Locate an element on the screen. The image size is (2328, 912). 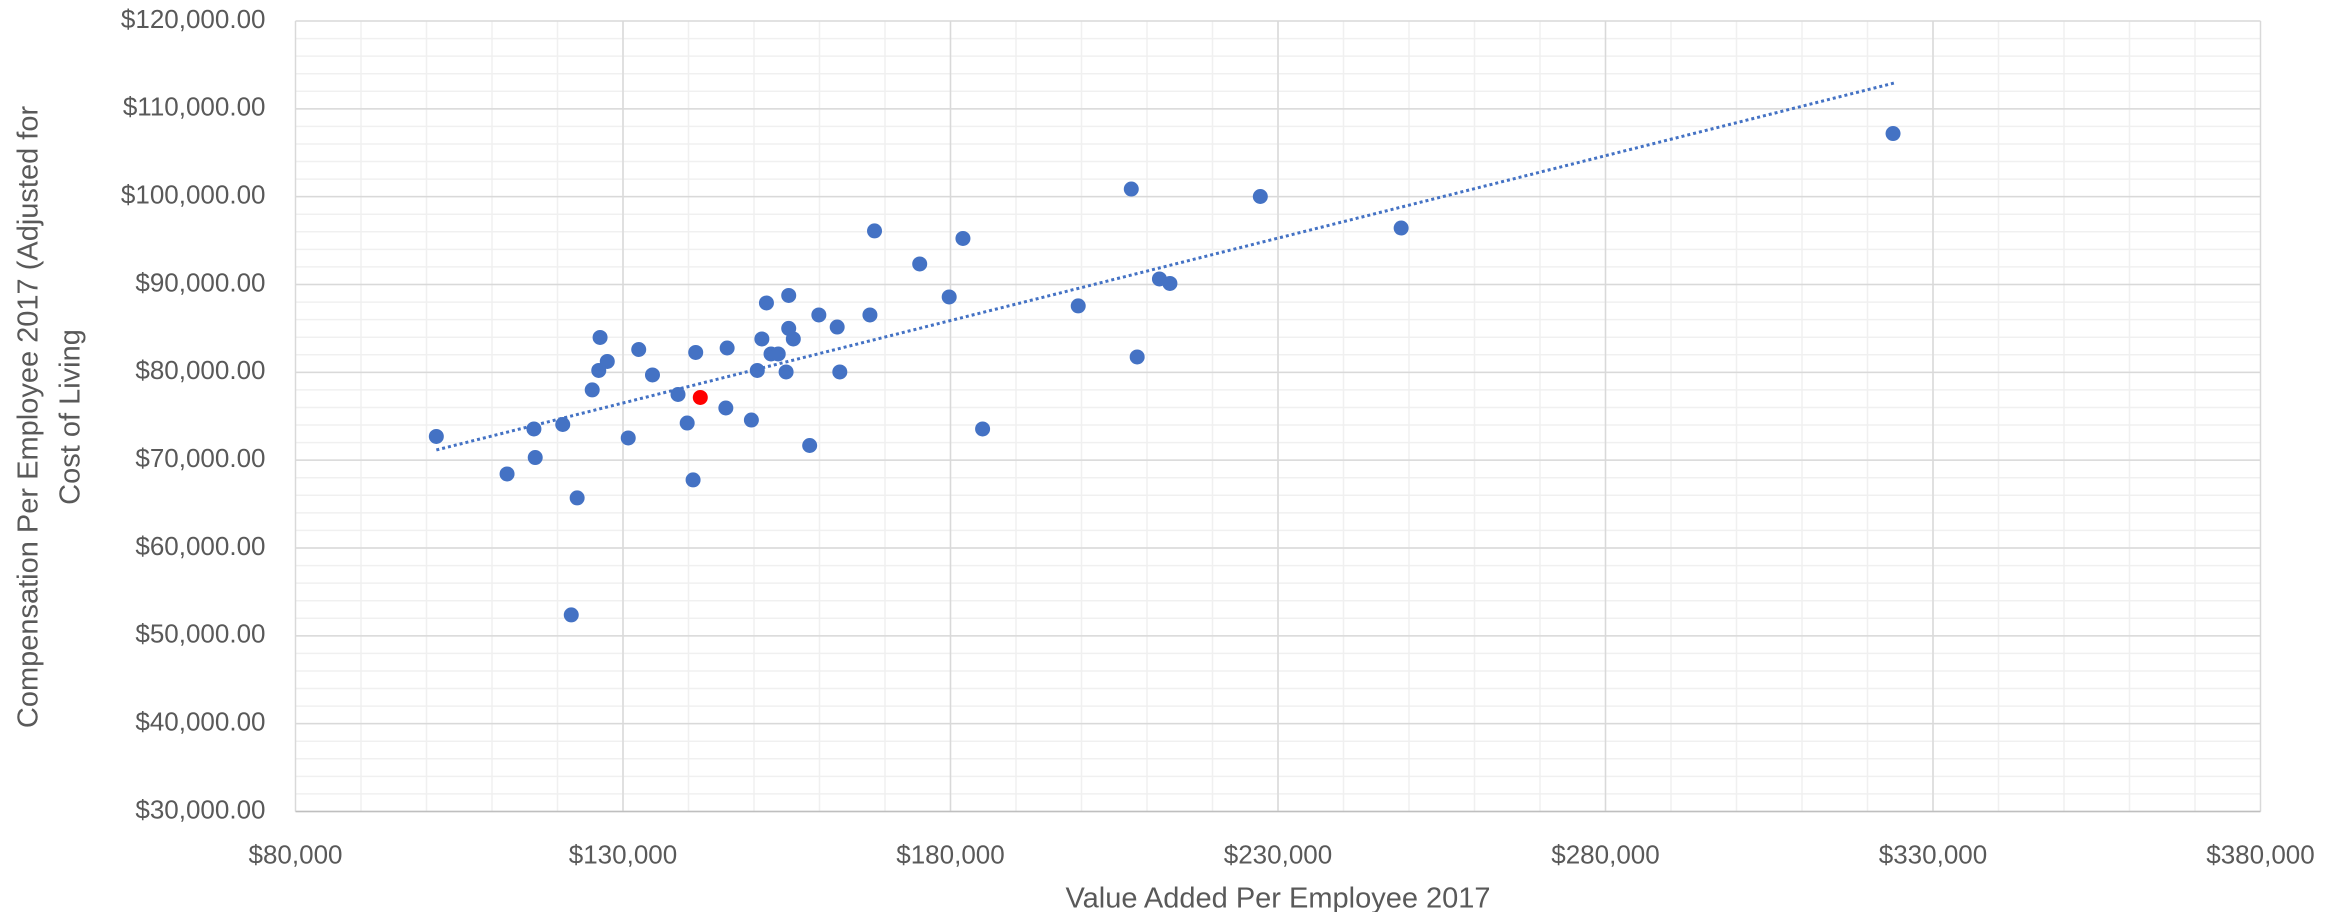
y-tick-label: $40,000.00 is located at coordinates (200, 722).